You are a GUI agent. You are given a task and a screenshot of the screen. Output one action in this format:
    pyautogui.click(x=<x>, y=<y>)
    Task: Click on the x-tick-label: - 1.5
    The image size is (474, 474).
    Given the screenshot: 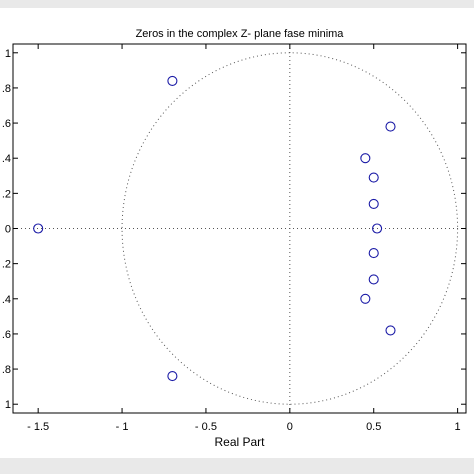 What is the action you would take?
    pyautogui.click(x=38, y=427)
    